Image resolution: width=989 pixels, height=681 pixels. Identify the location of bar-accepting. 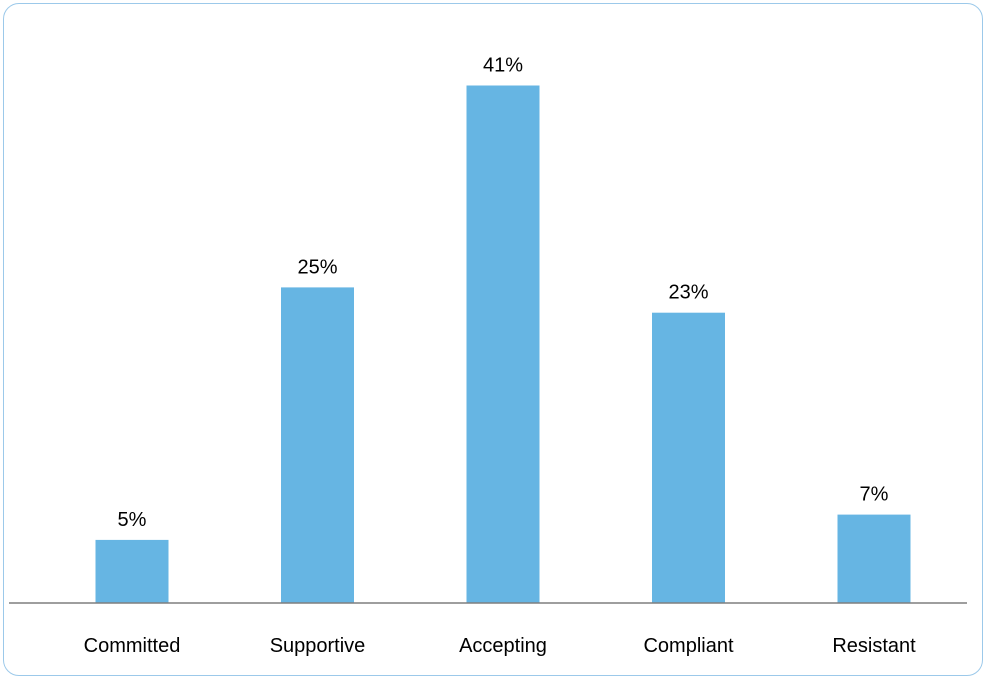
(503, 344).